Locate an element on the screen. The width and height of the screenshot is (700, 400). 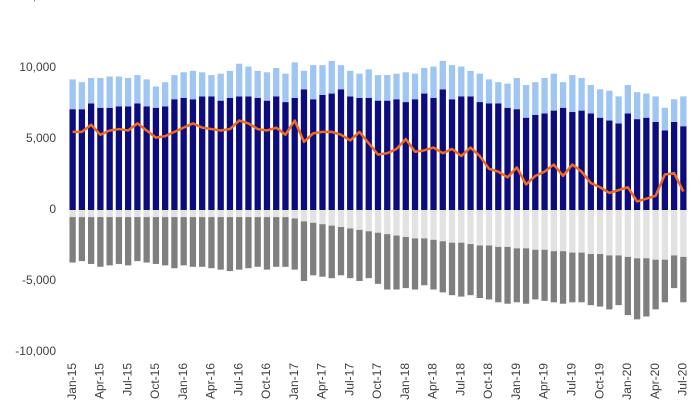
x-tick-label: Jan-20 is located at coordinates (627, 381).